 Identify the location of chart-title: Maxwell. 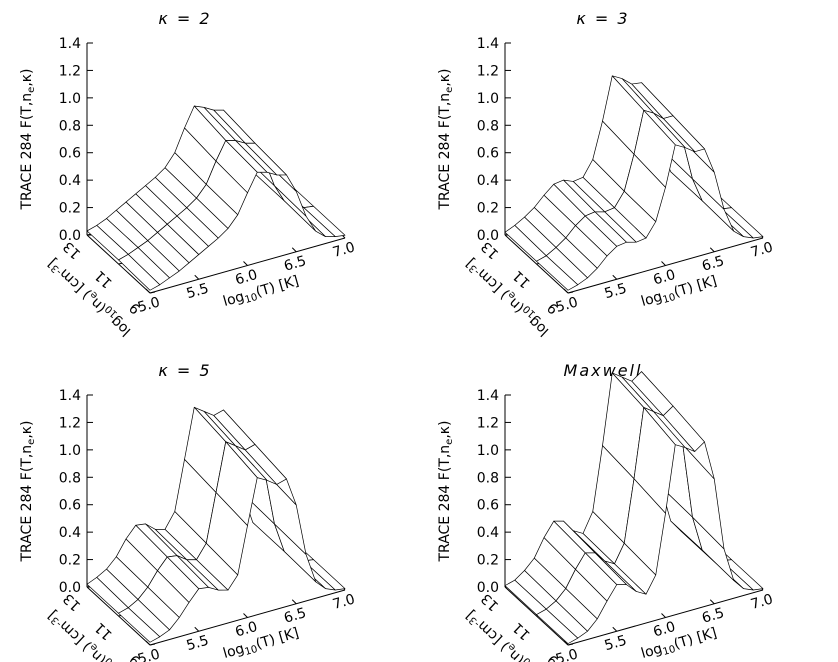
(603, 370).